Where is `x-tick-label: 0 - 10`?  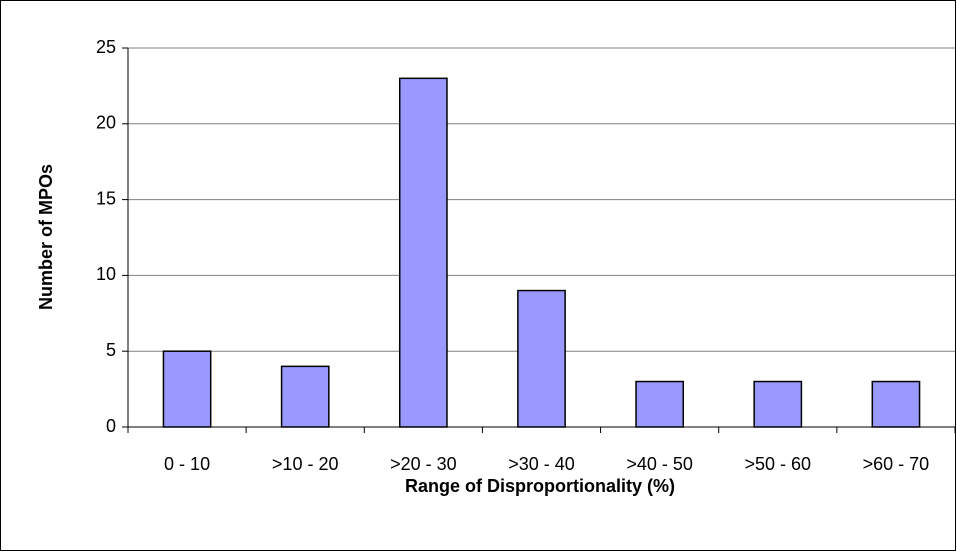
x-tick-label: 0 - 10 is located at coordinates (187, 464).